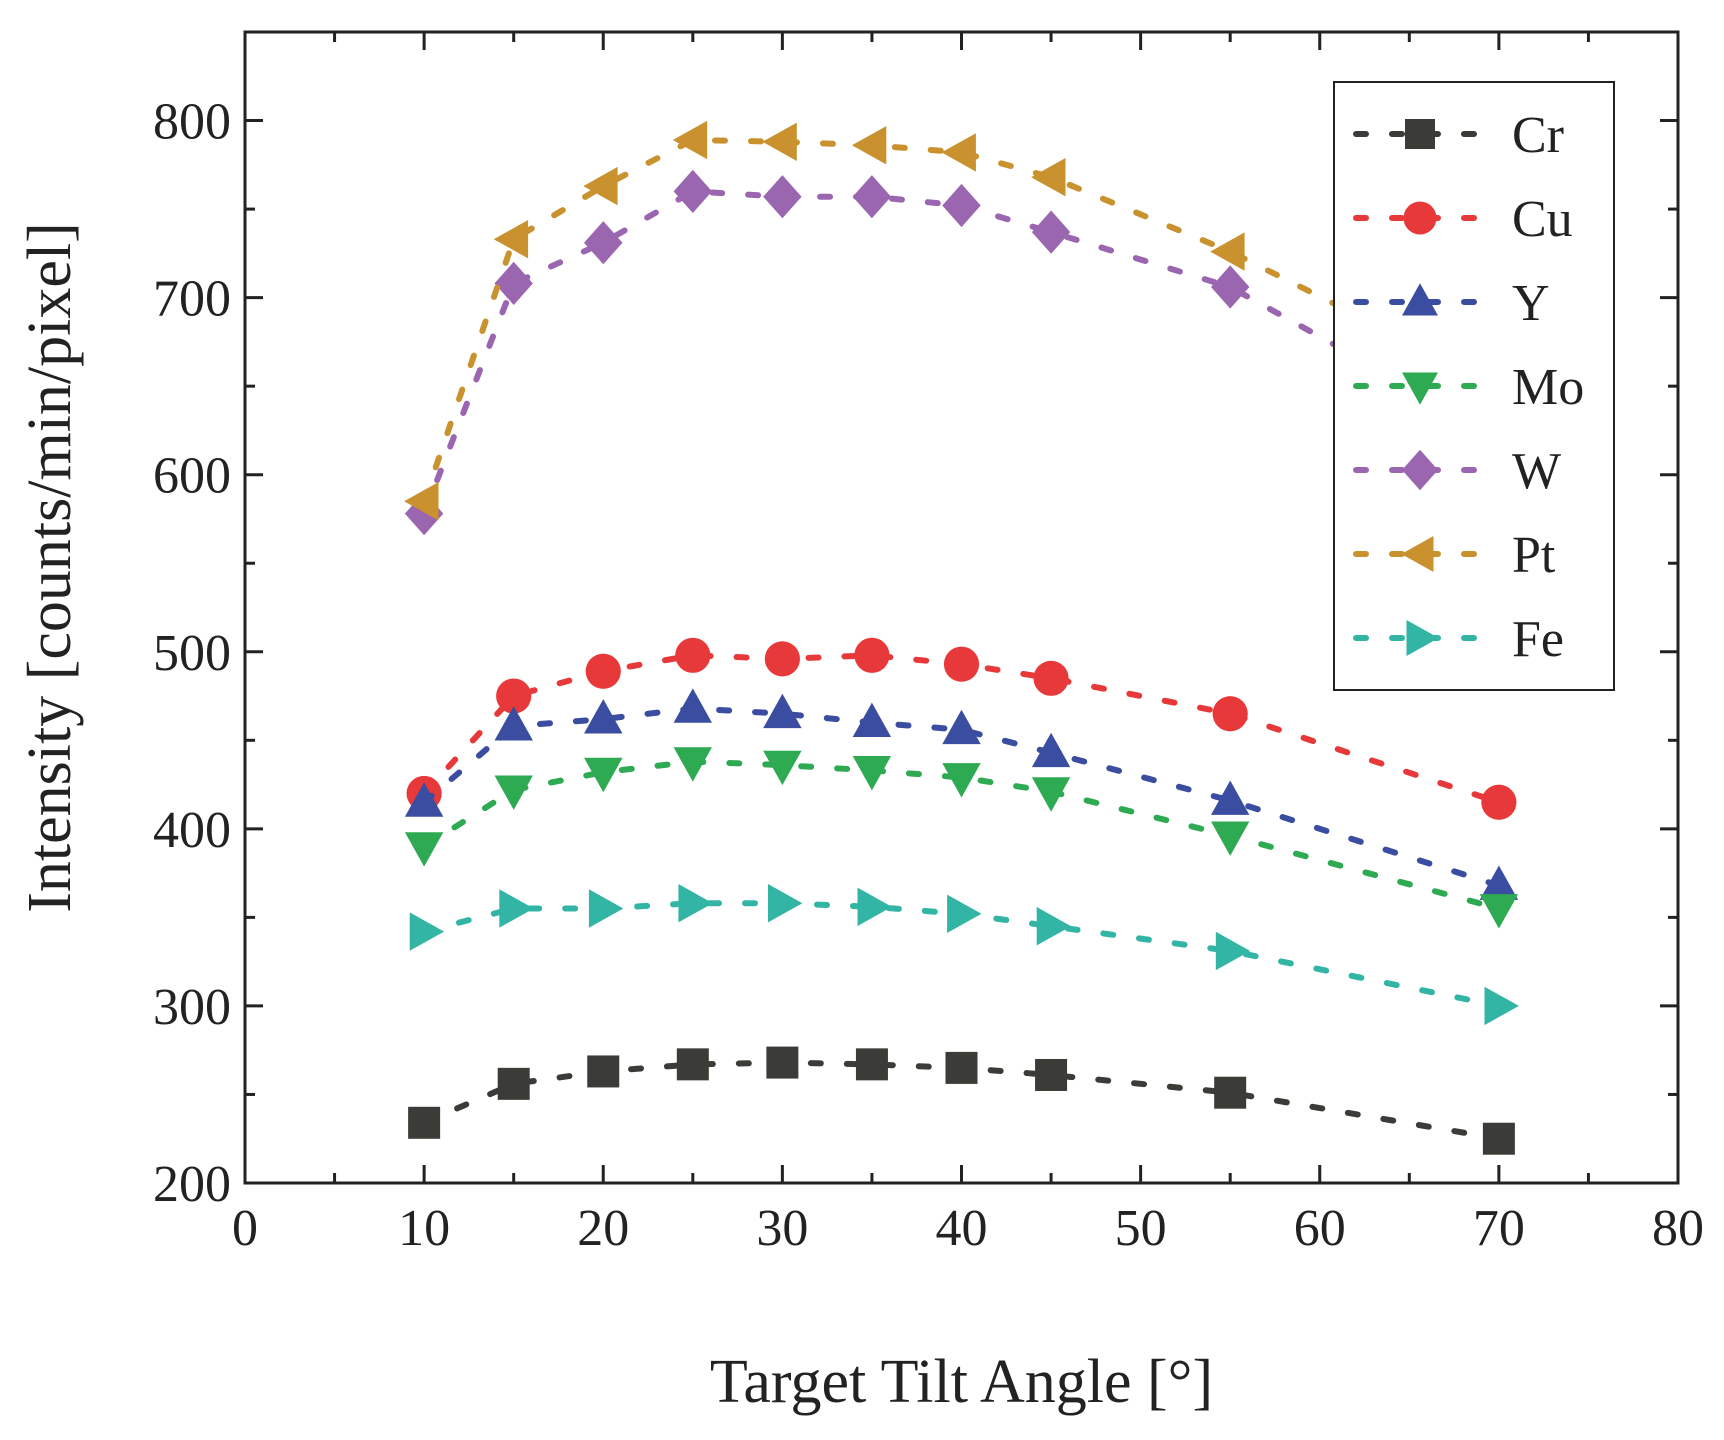  Describe the element at coordinates (1468, 387) in the screenshot. I see `legend-entry-mo: Mo` at that location.